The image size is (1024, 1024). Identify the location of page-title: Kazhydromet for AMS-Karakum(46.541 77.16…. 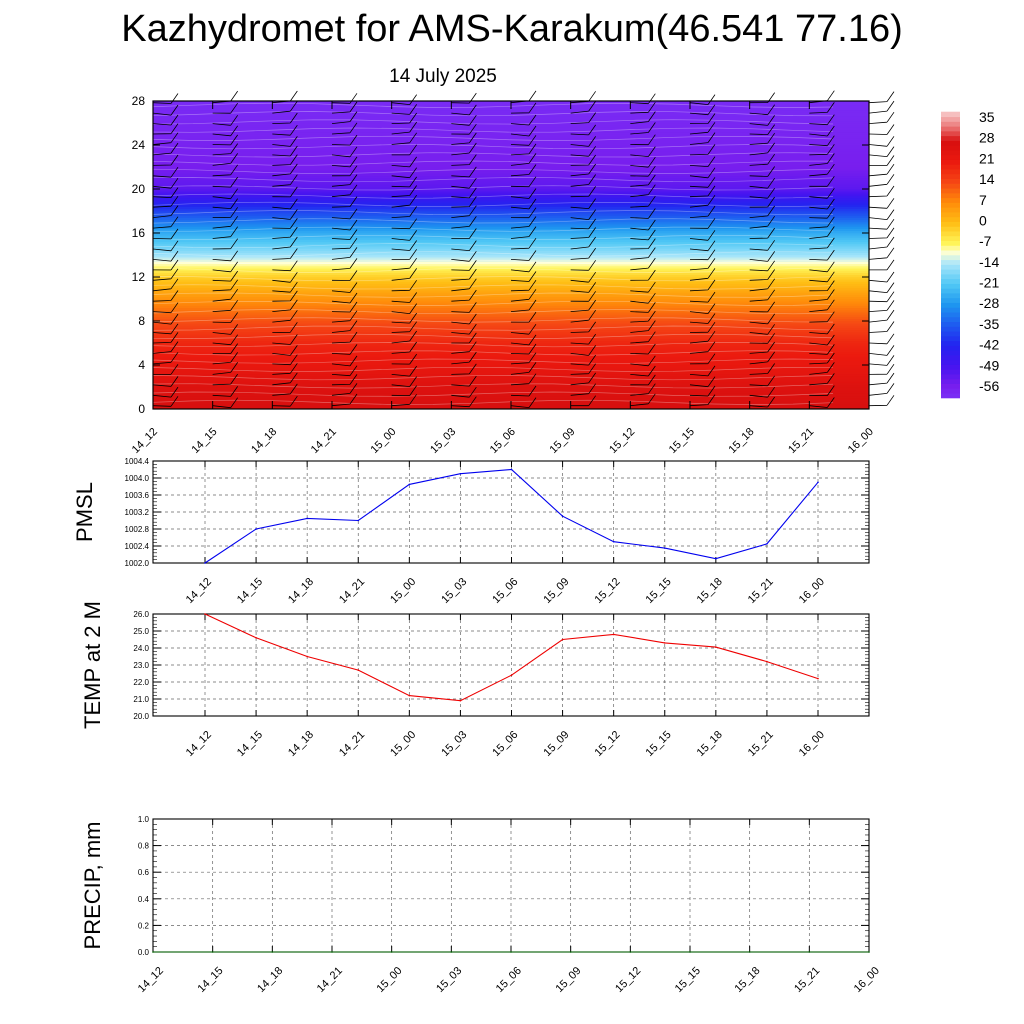
(512, 29).